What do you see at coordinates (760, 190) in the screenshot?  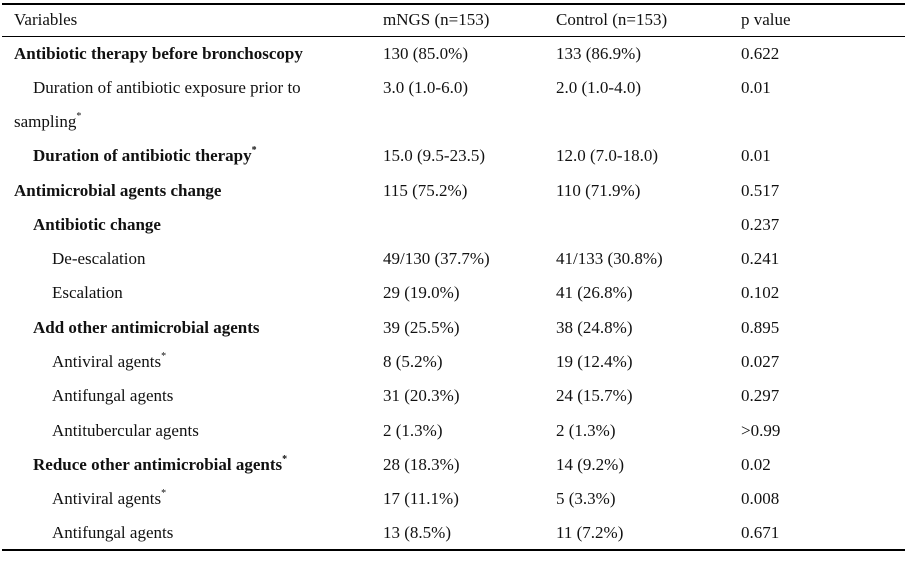 I see `row-p-value: 0.517` at bounding box center [760, 190].